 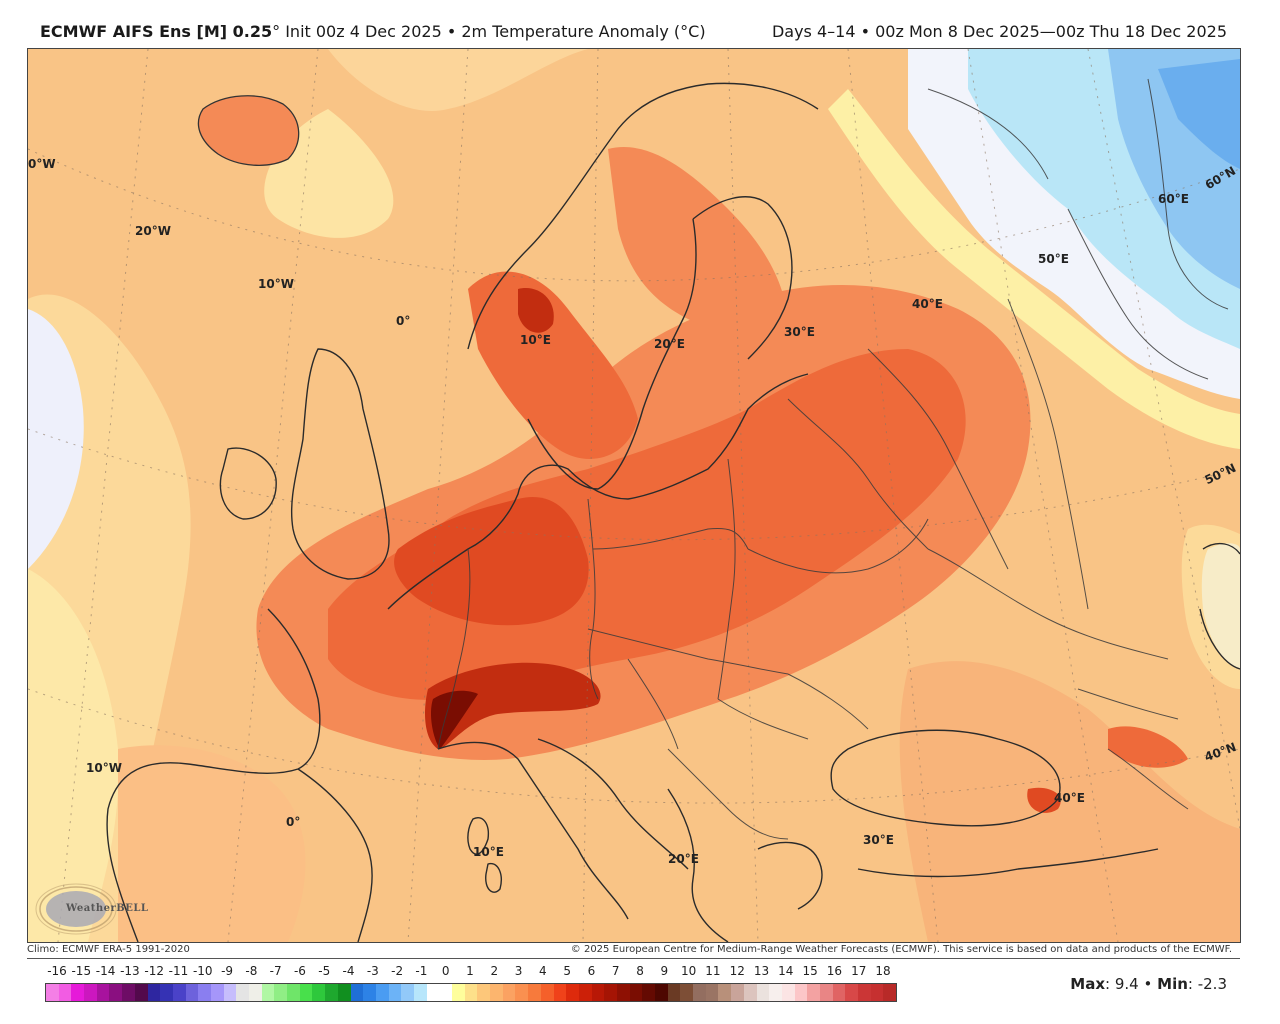 What do you see at coordinates (1212, 984) in the screenshot?
I see `min-value: -2.3` at bounding box center [1212, 984].